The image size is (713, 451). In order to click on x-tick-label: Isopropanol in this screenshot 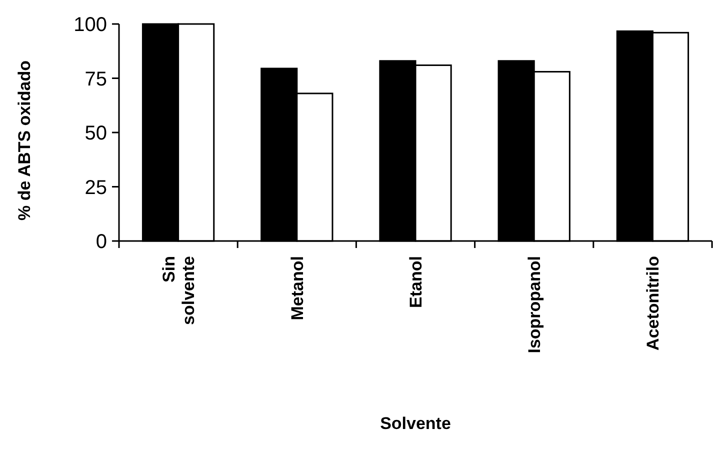, I will do `click(534, 305)`.